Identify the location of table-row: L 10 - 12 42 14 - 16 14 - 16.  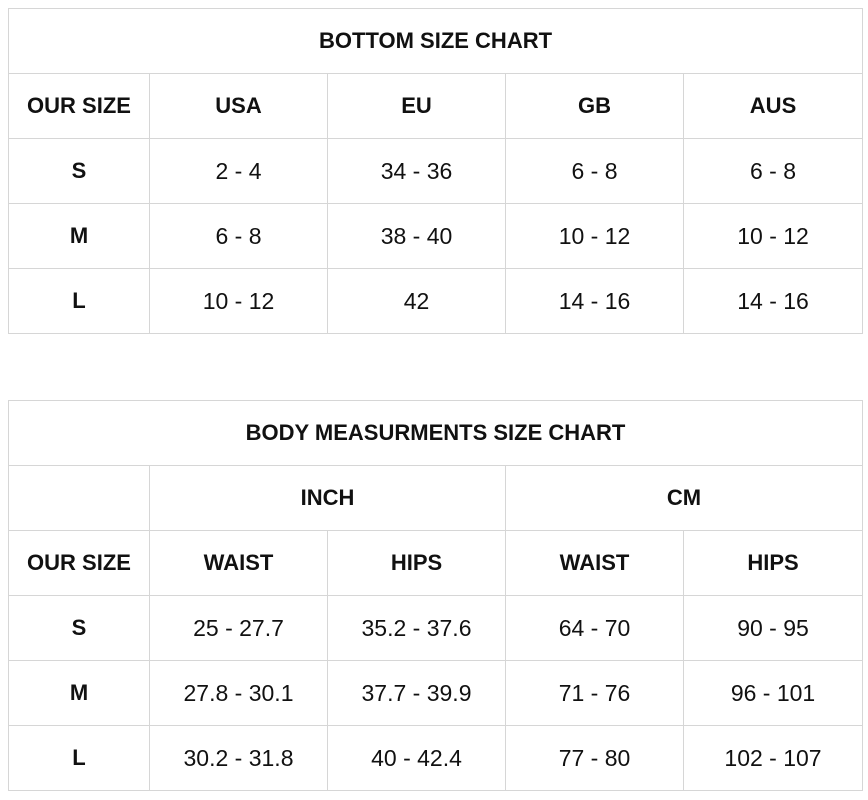
(436, 301).